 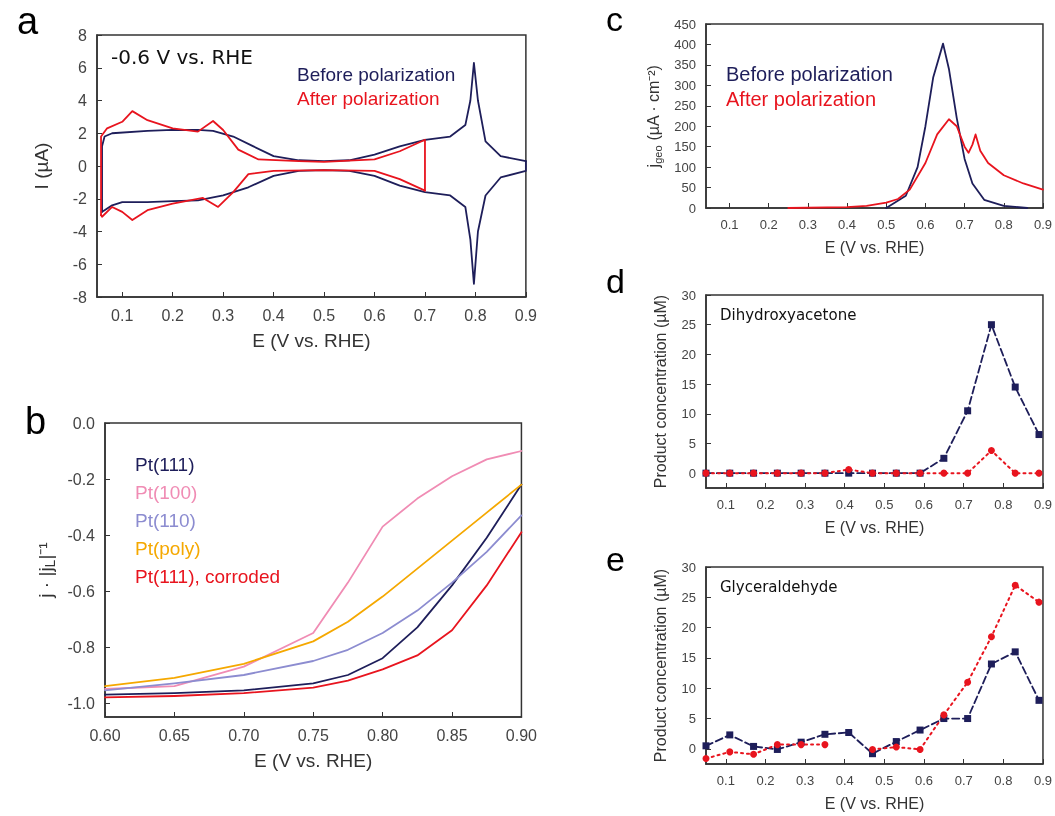 What do you see at coordinates (313, 735) in the screenshot?
I see `x-tick-label: 0.75` at bounding box center [313, 735].